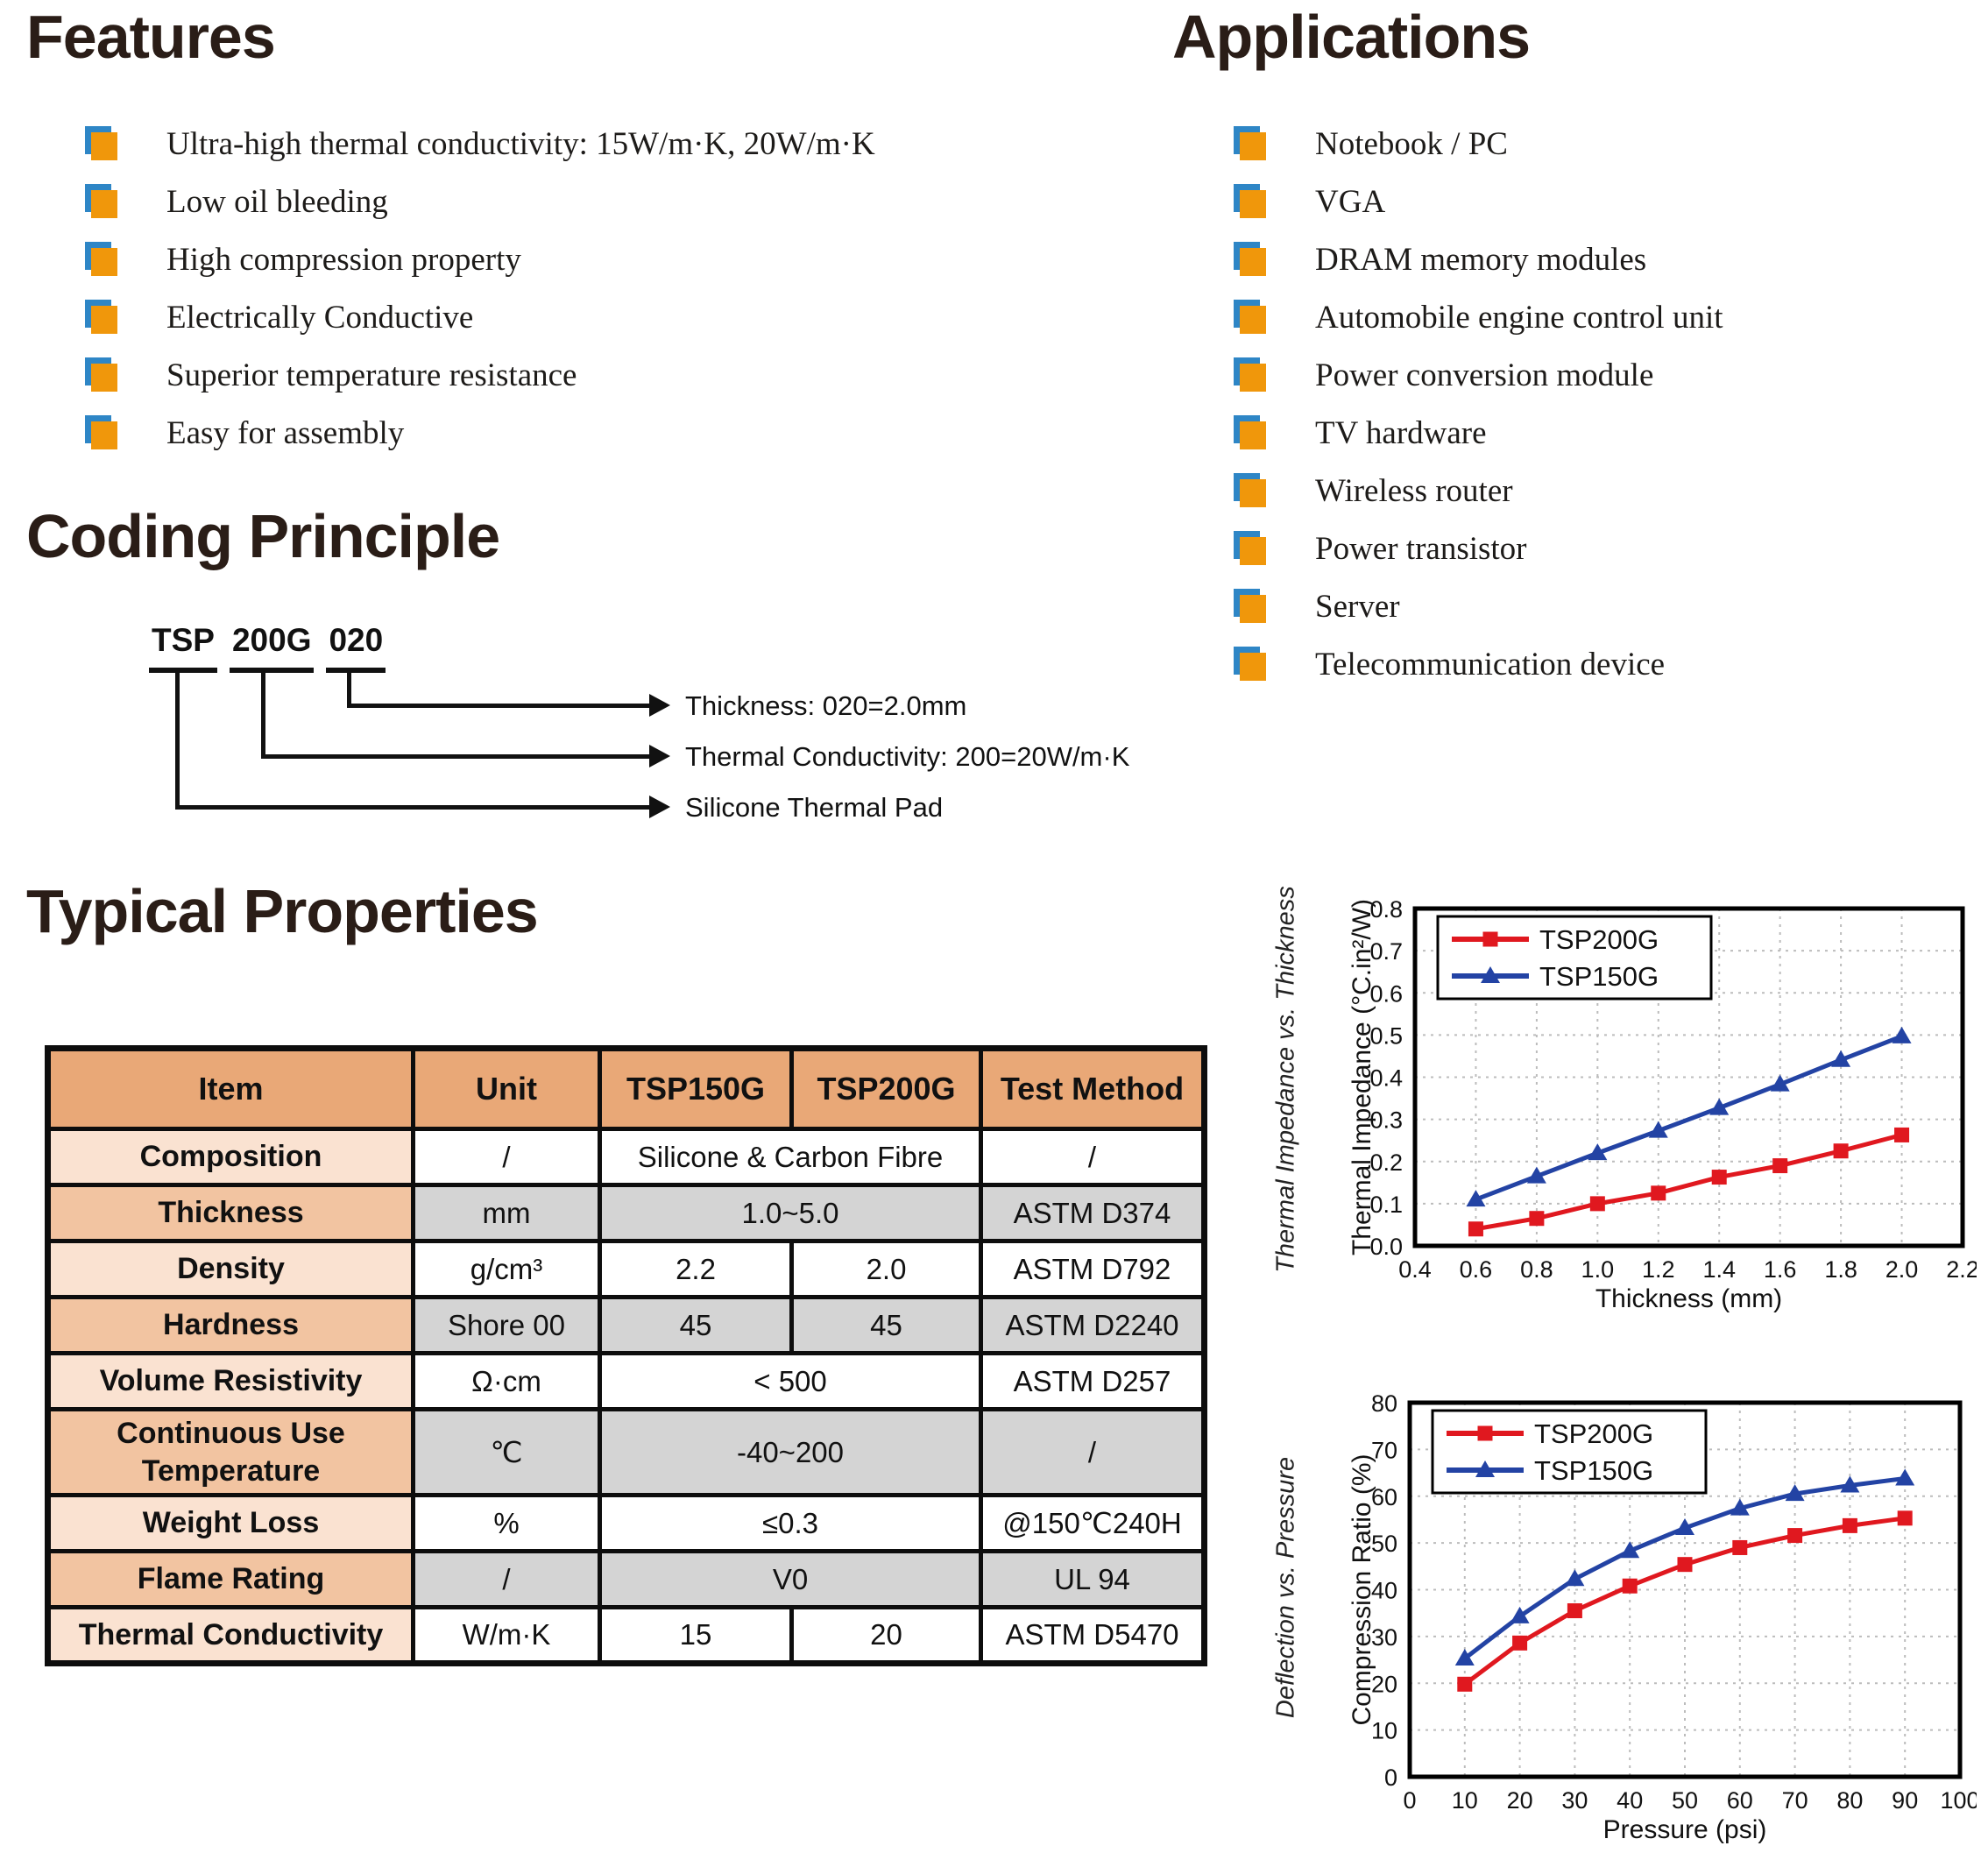 The height and width of the screenshot is (1860, 1988). I want to click on unit-cell: ℃, so click(506, 1452).